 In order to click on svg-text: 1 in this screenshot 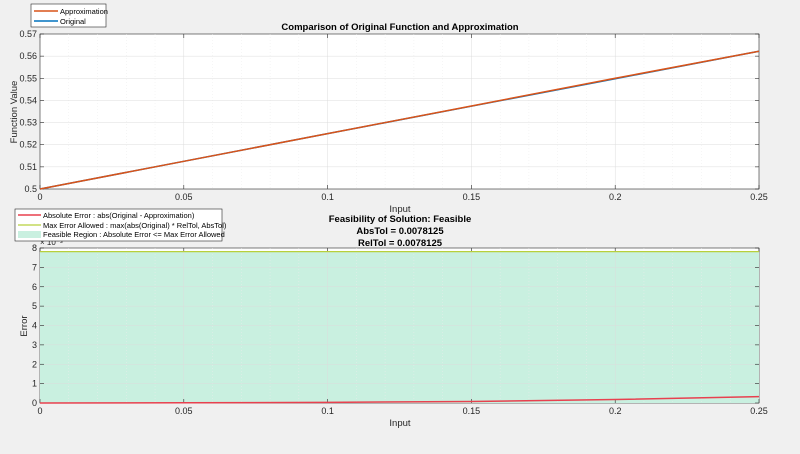, I will do `click(34, 384)`.